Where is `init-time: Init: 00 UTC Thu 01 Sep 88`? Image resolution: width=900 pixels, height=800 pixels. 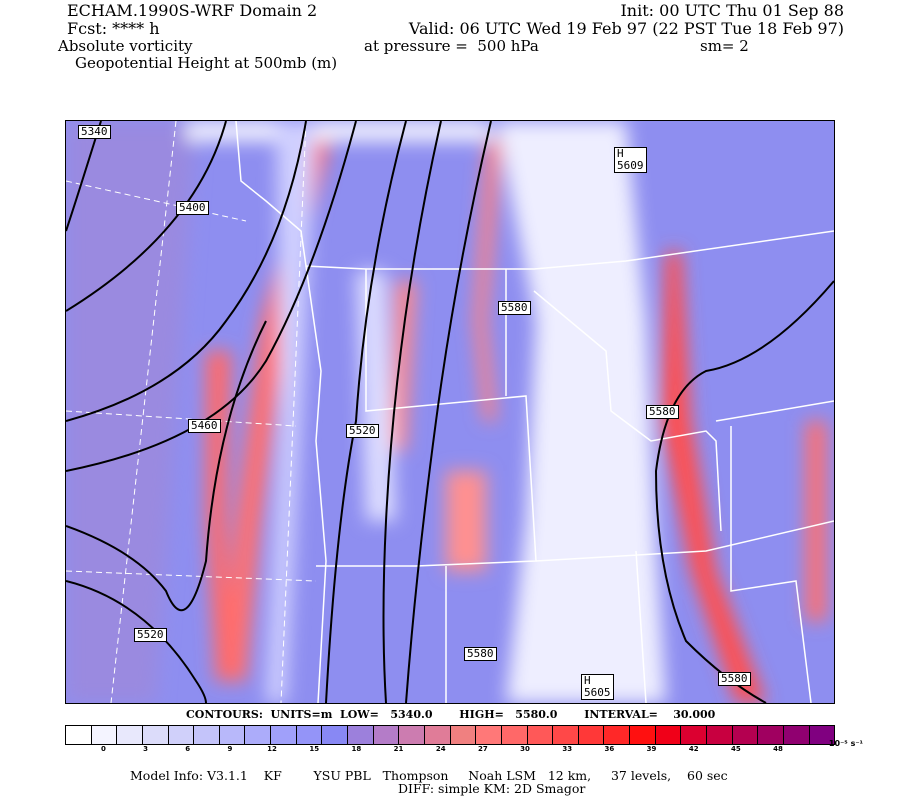
init-time: Init: 00 UTC Thu 01 Sep 88 is located at coordinates (732, 10).